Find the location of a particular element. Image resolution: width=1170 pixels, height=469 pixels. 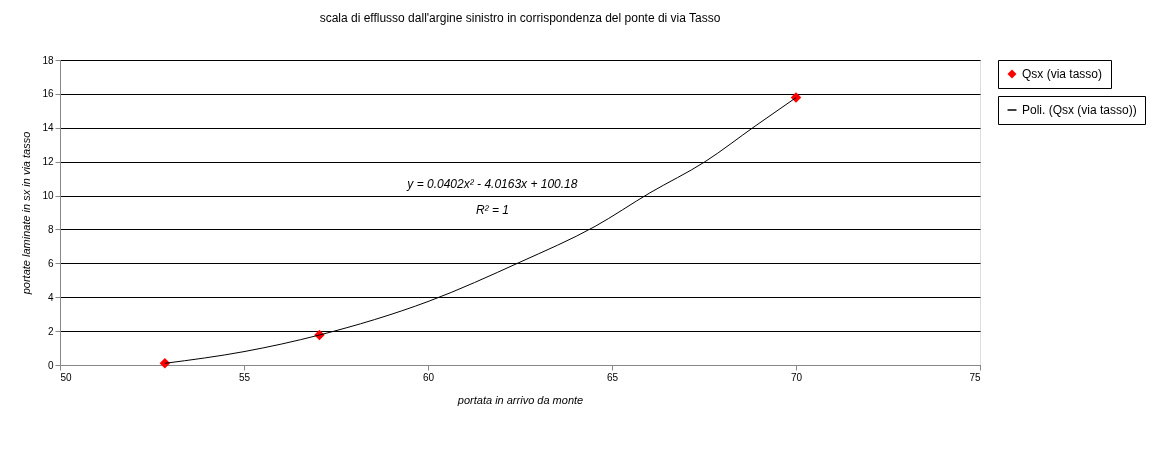

y-tick-label: 14 is located at coordinates (48, 128).